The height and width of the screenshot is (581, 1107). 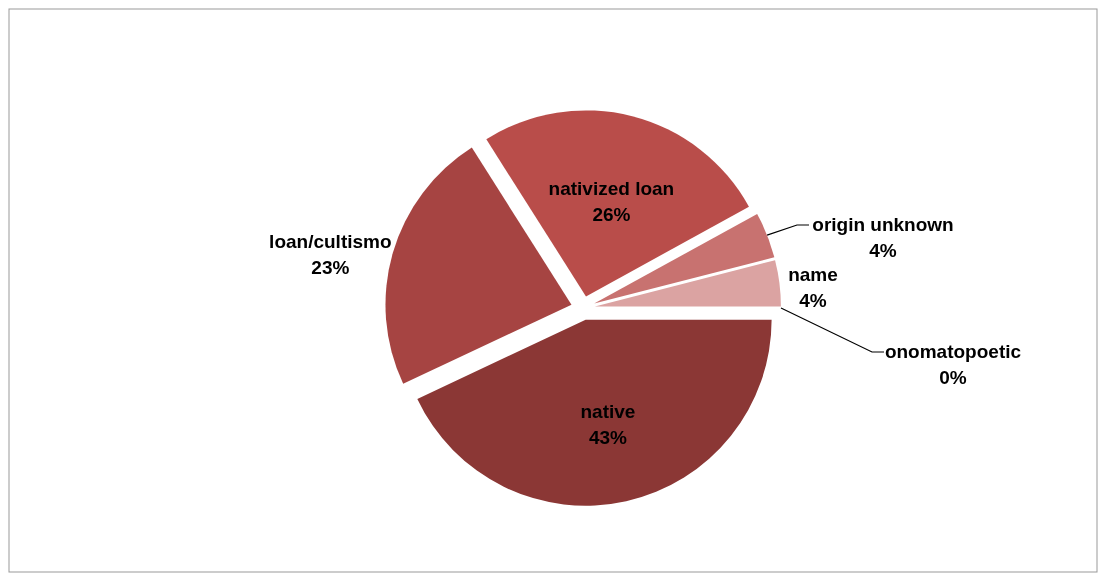 What do you see at coordinates (611, 215) in the screenshot?
I see `data-label: 26%` at bounding box center [611, 215].